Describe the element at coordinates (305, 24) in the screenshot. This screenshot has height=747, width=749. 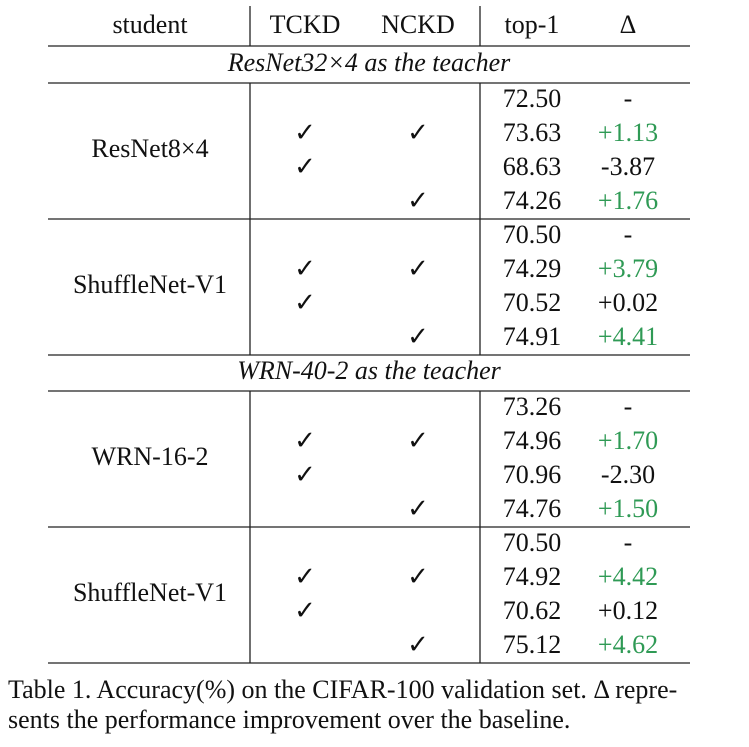
I see `header-cell: TCKD` at that location.